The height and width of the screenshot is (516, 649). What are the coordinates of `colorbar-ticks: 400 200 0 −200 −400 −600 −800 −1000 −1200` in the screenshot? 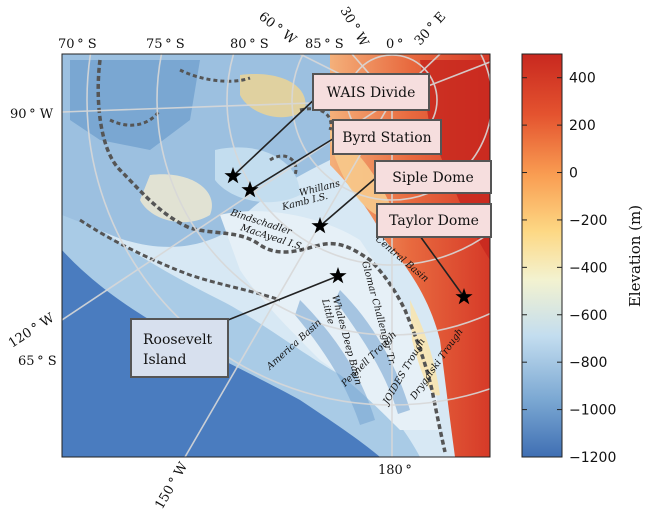 It's located at (569, 268).